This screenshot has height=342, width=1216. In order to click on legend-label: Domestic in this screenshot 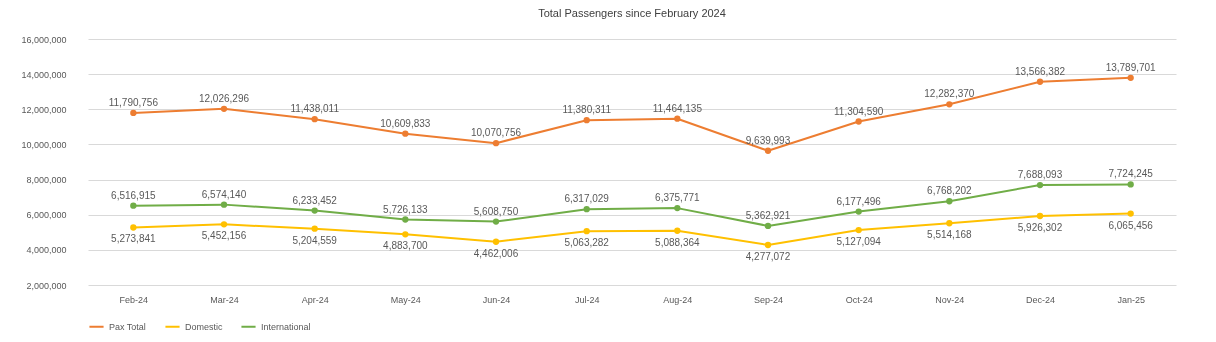, I will do `click(204, 326)`.